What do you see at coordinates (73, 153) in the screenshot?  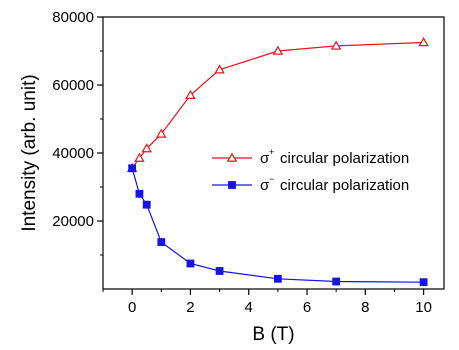 I see `y-tick-label: 40000` at bounding box center [73, 153].